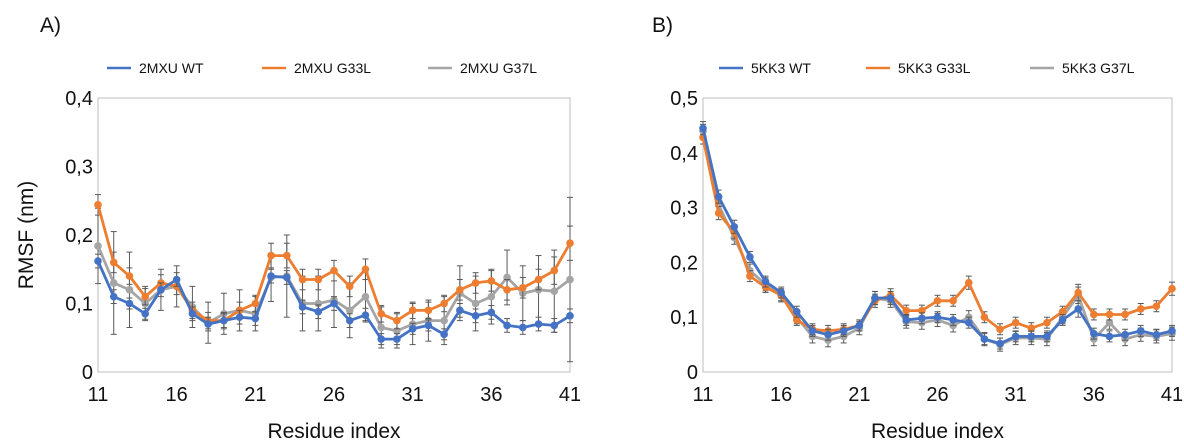 The height and width of the screenshot is (448, 1184). Describe the element at coordinates (50, 25) in the screenshot. I see `panel-label: A)` at that location.